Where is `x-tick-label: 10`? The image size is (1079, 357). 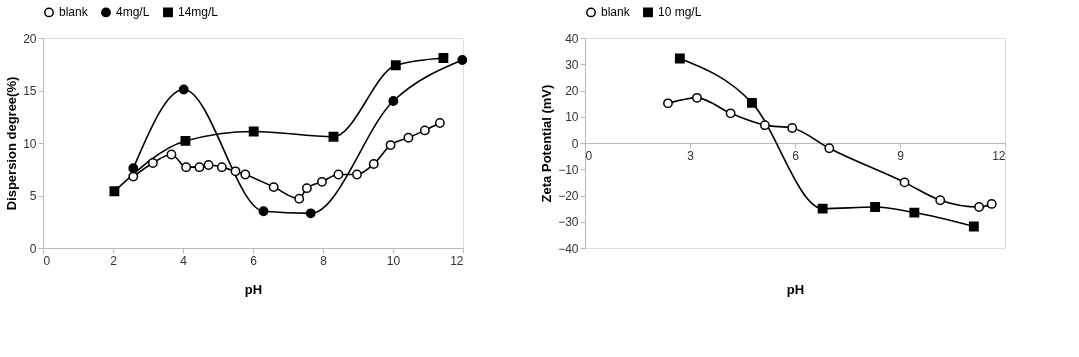
x-tick-label: 10 is located at coordinates (393, 260).